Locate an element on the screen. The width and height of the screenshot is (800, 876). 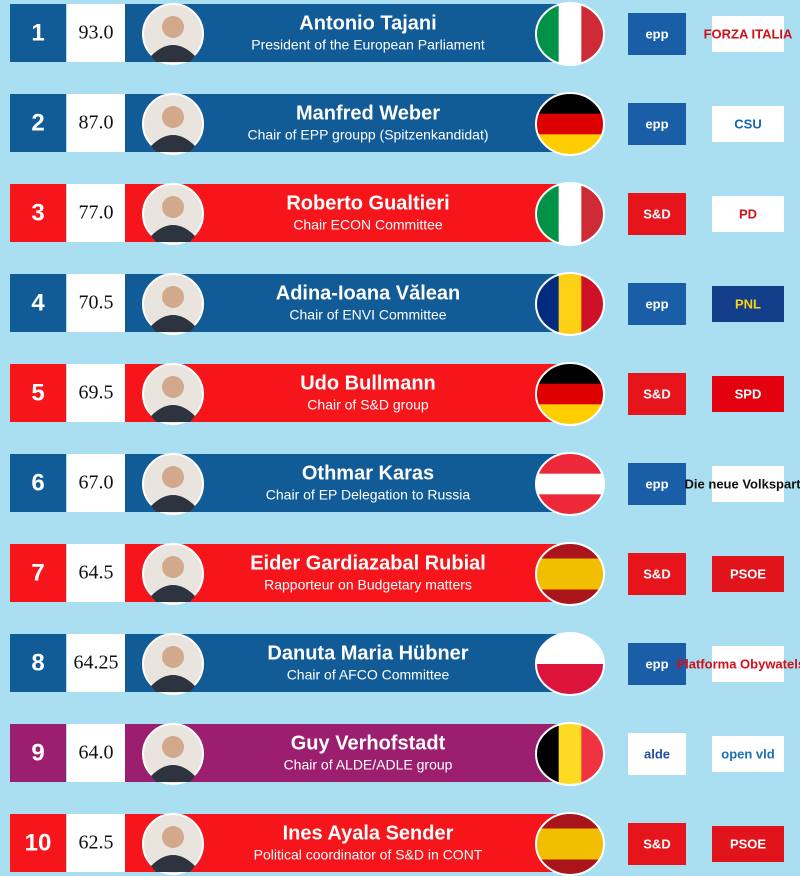
party-logo-text: Platforma Obywatelska is located at coordinates (738, 663).